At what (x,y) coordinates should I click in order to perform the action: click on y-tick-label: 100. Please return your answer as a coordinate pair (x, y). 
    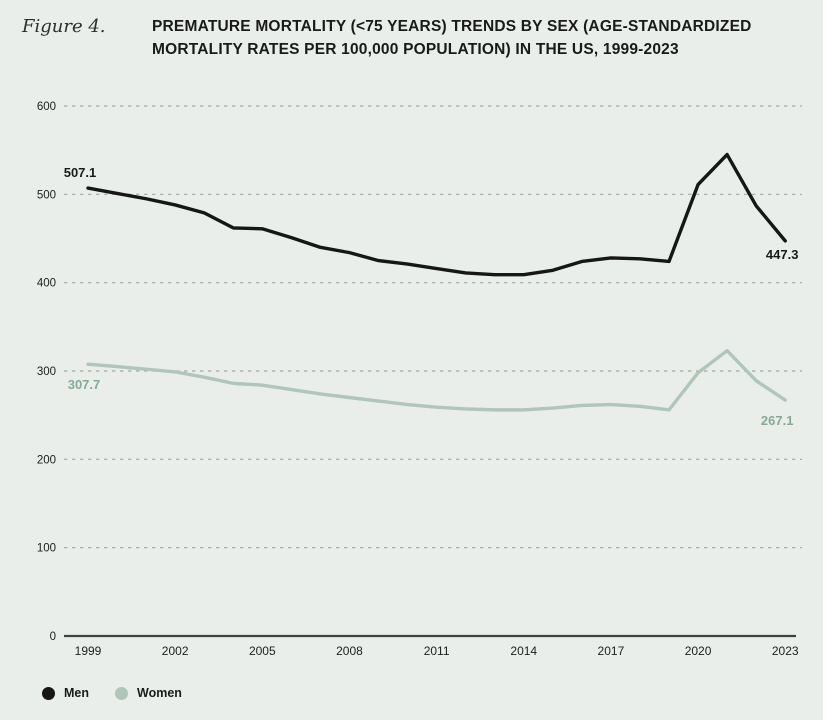
    Looking at the image, I should click on (46, 549).